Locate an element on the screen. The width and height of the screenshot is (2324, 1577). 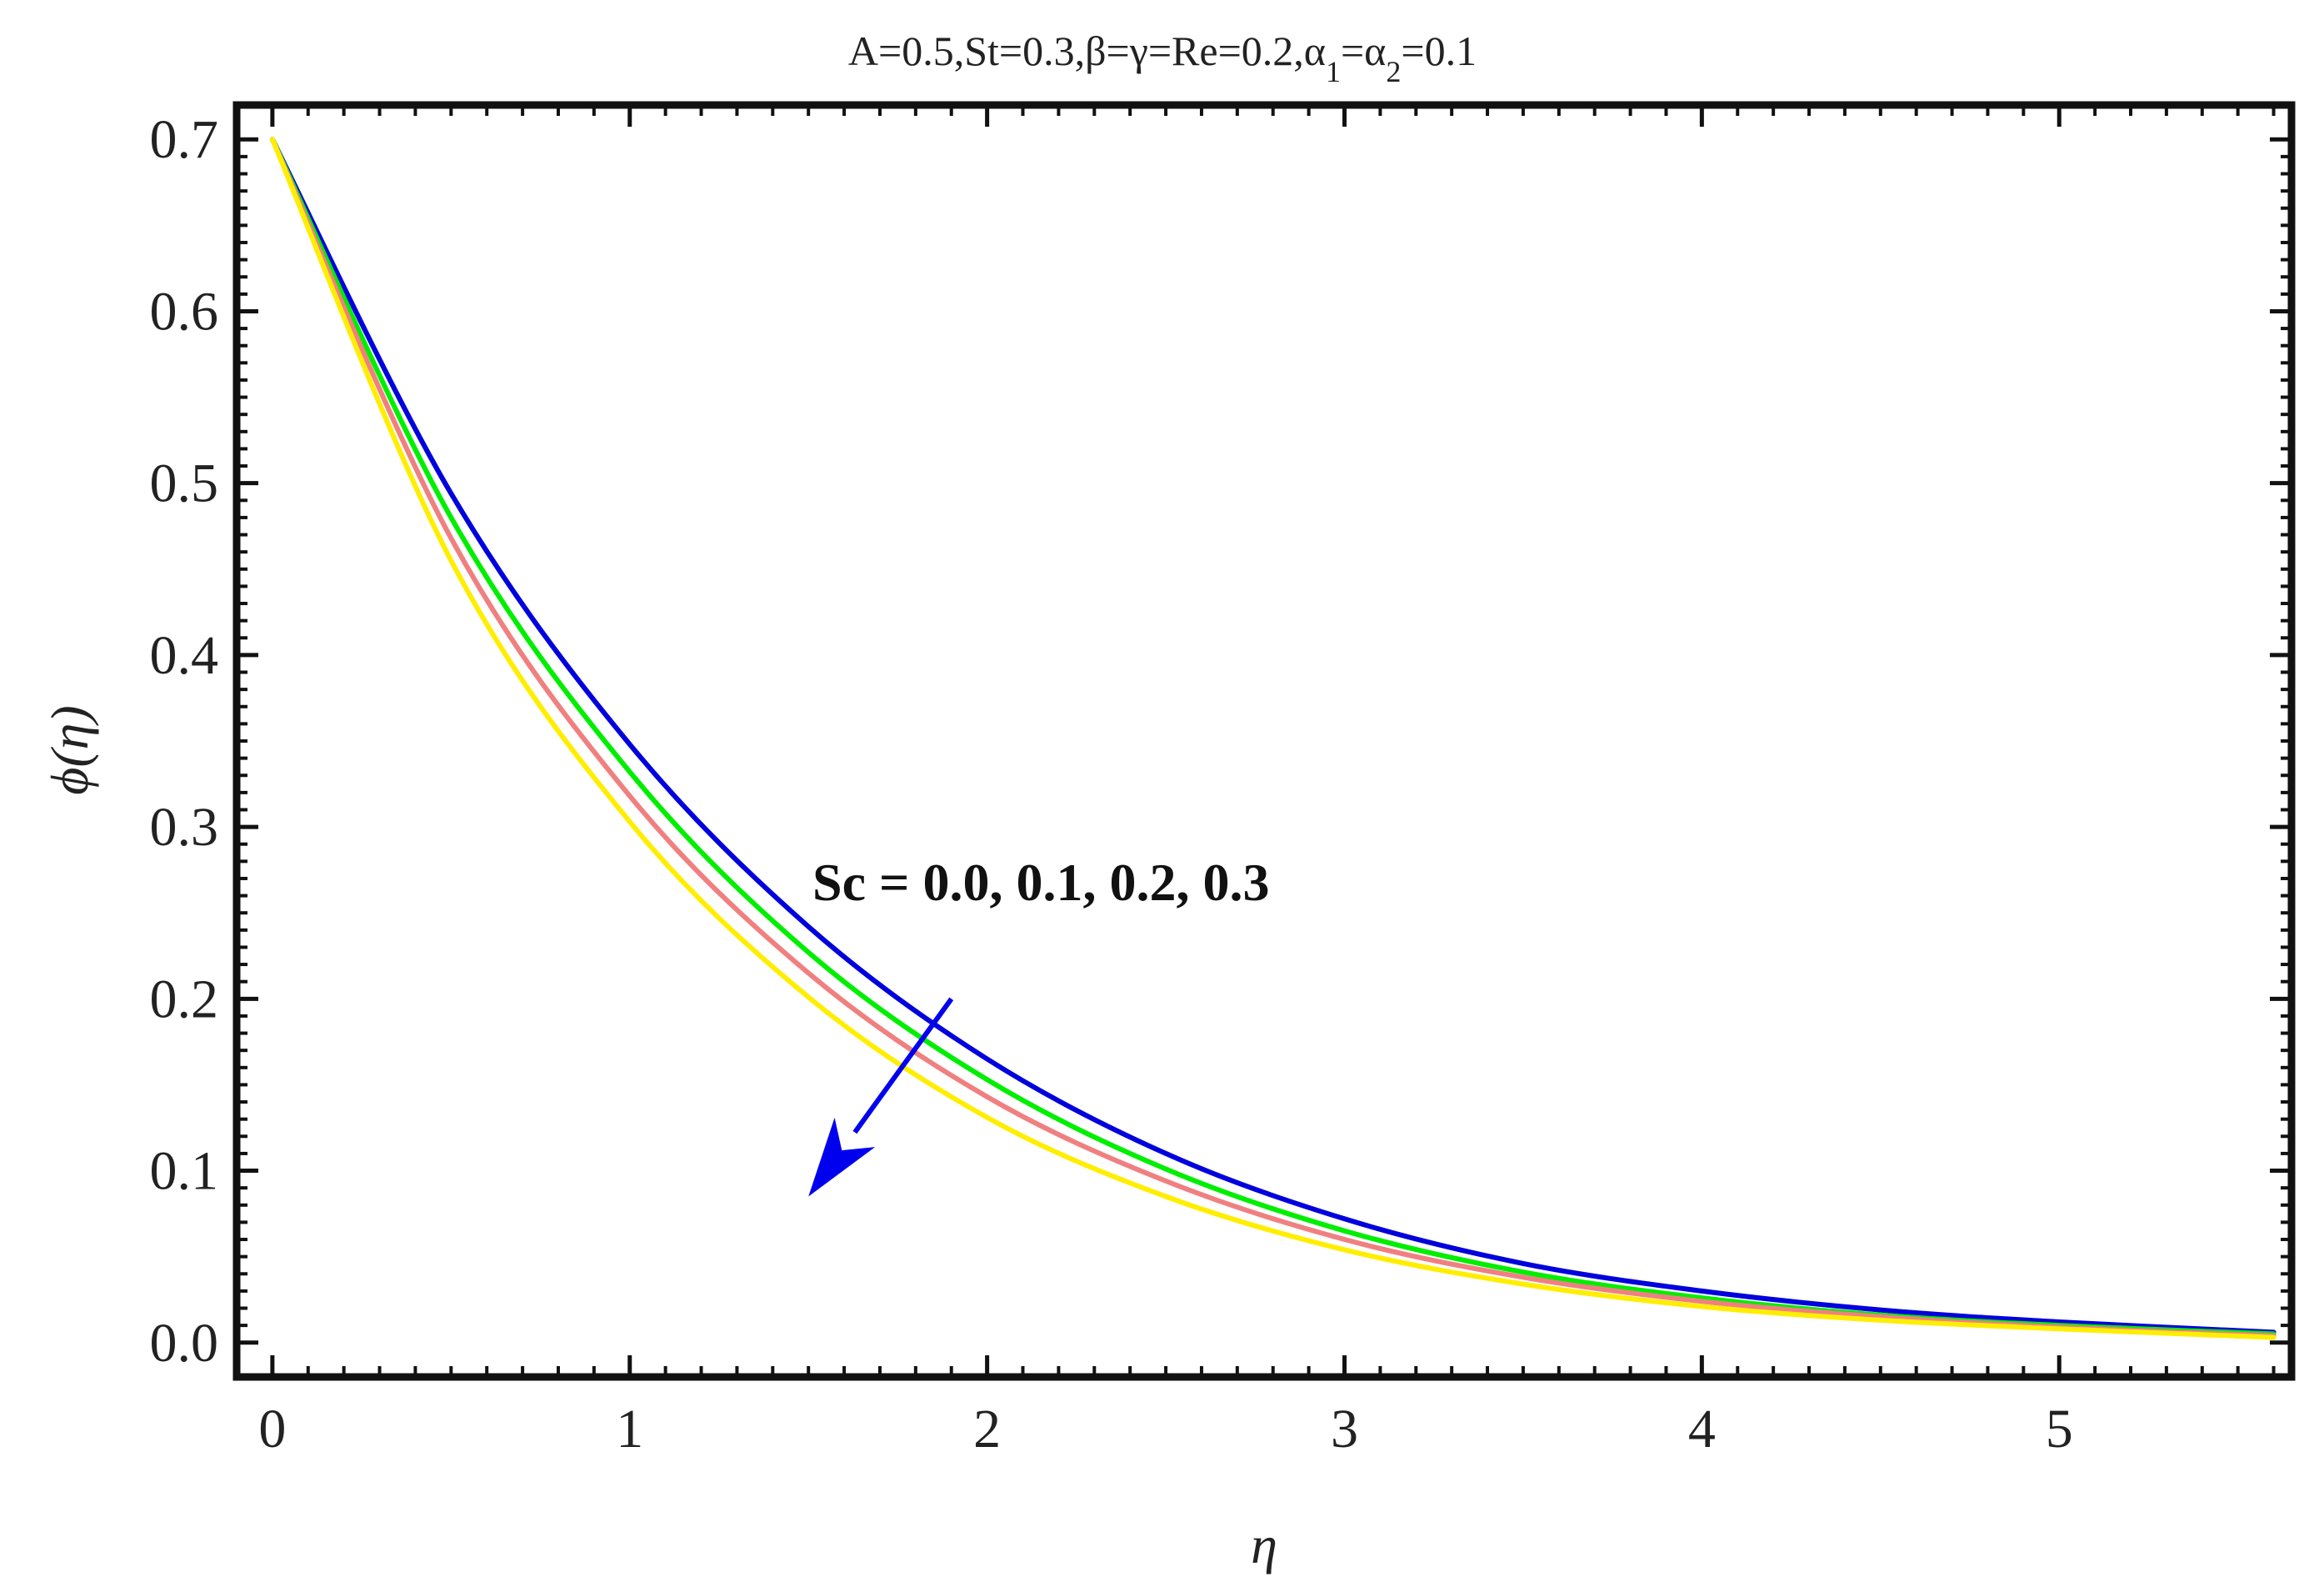
y-axis-title: ϕ(η) is located at coordinates (69, 750).